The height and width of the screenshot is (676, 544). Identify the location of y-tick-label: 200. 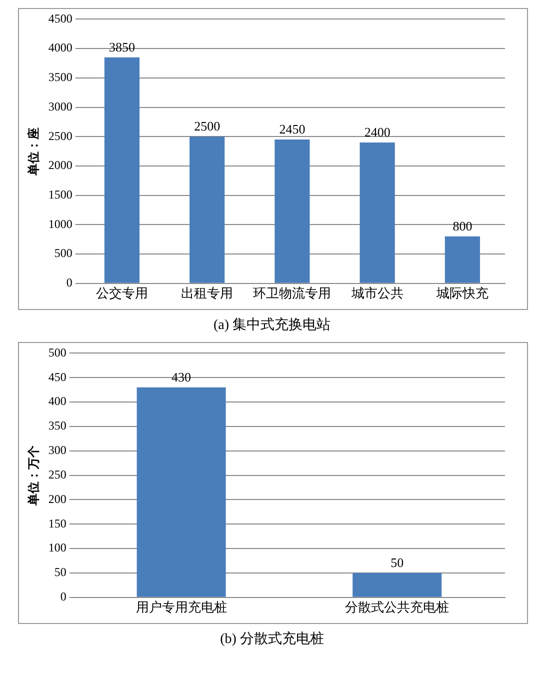
(57, 499).